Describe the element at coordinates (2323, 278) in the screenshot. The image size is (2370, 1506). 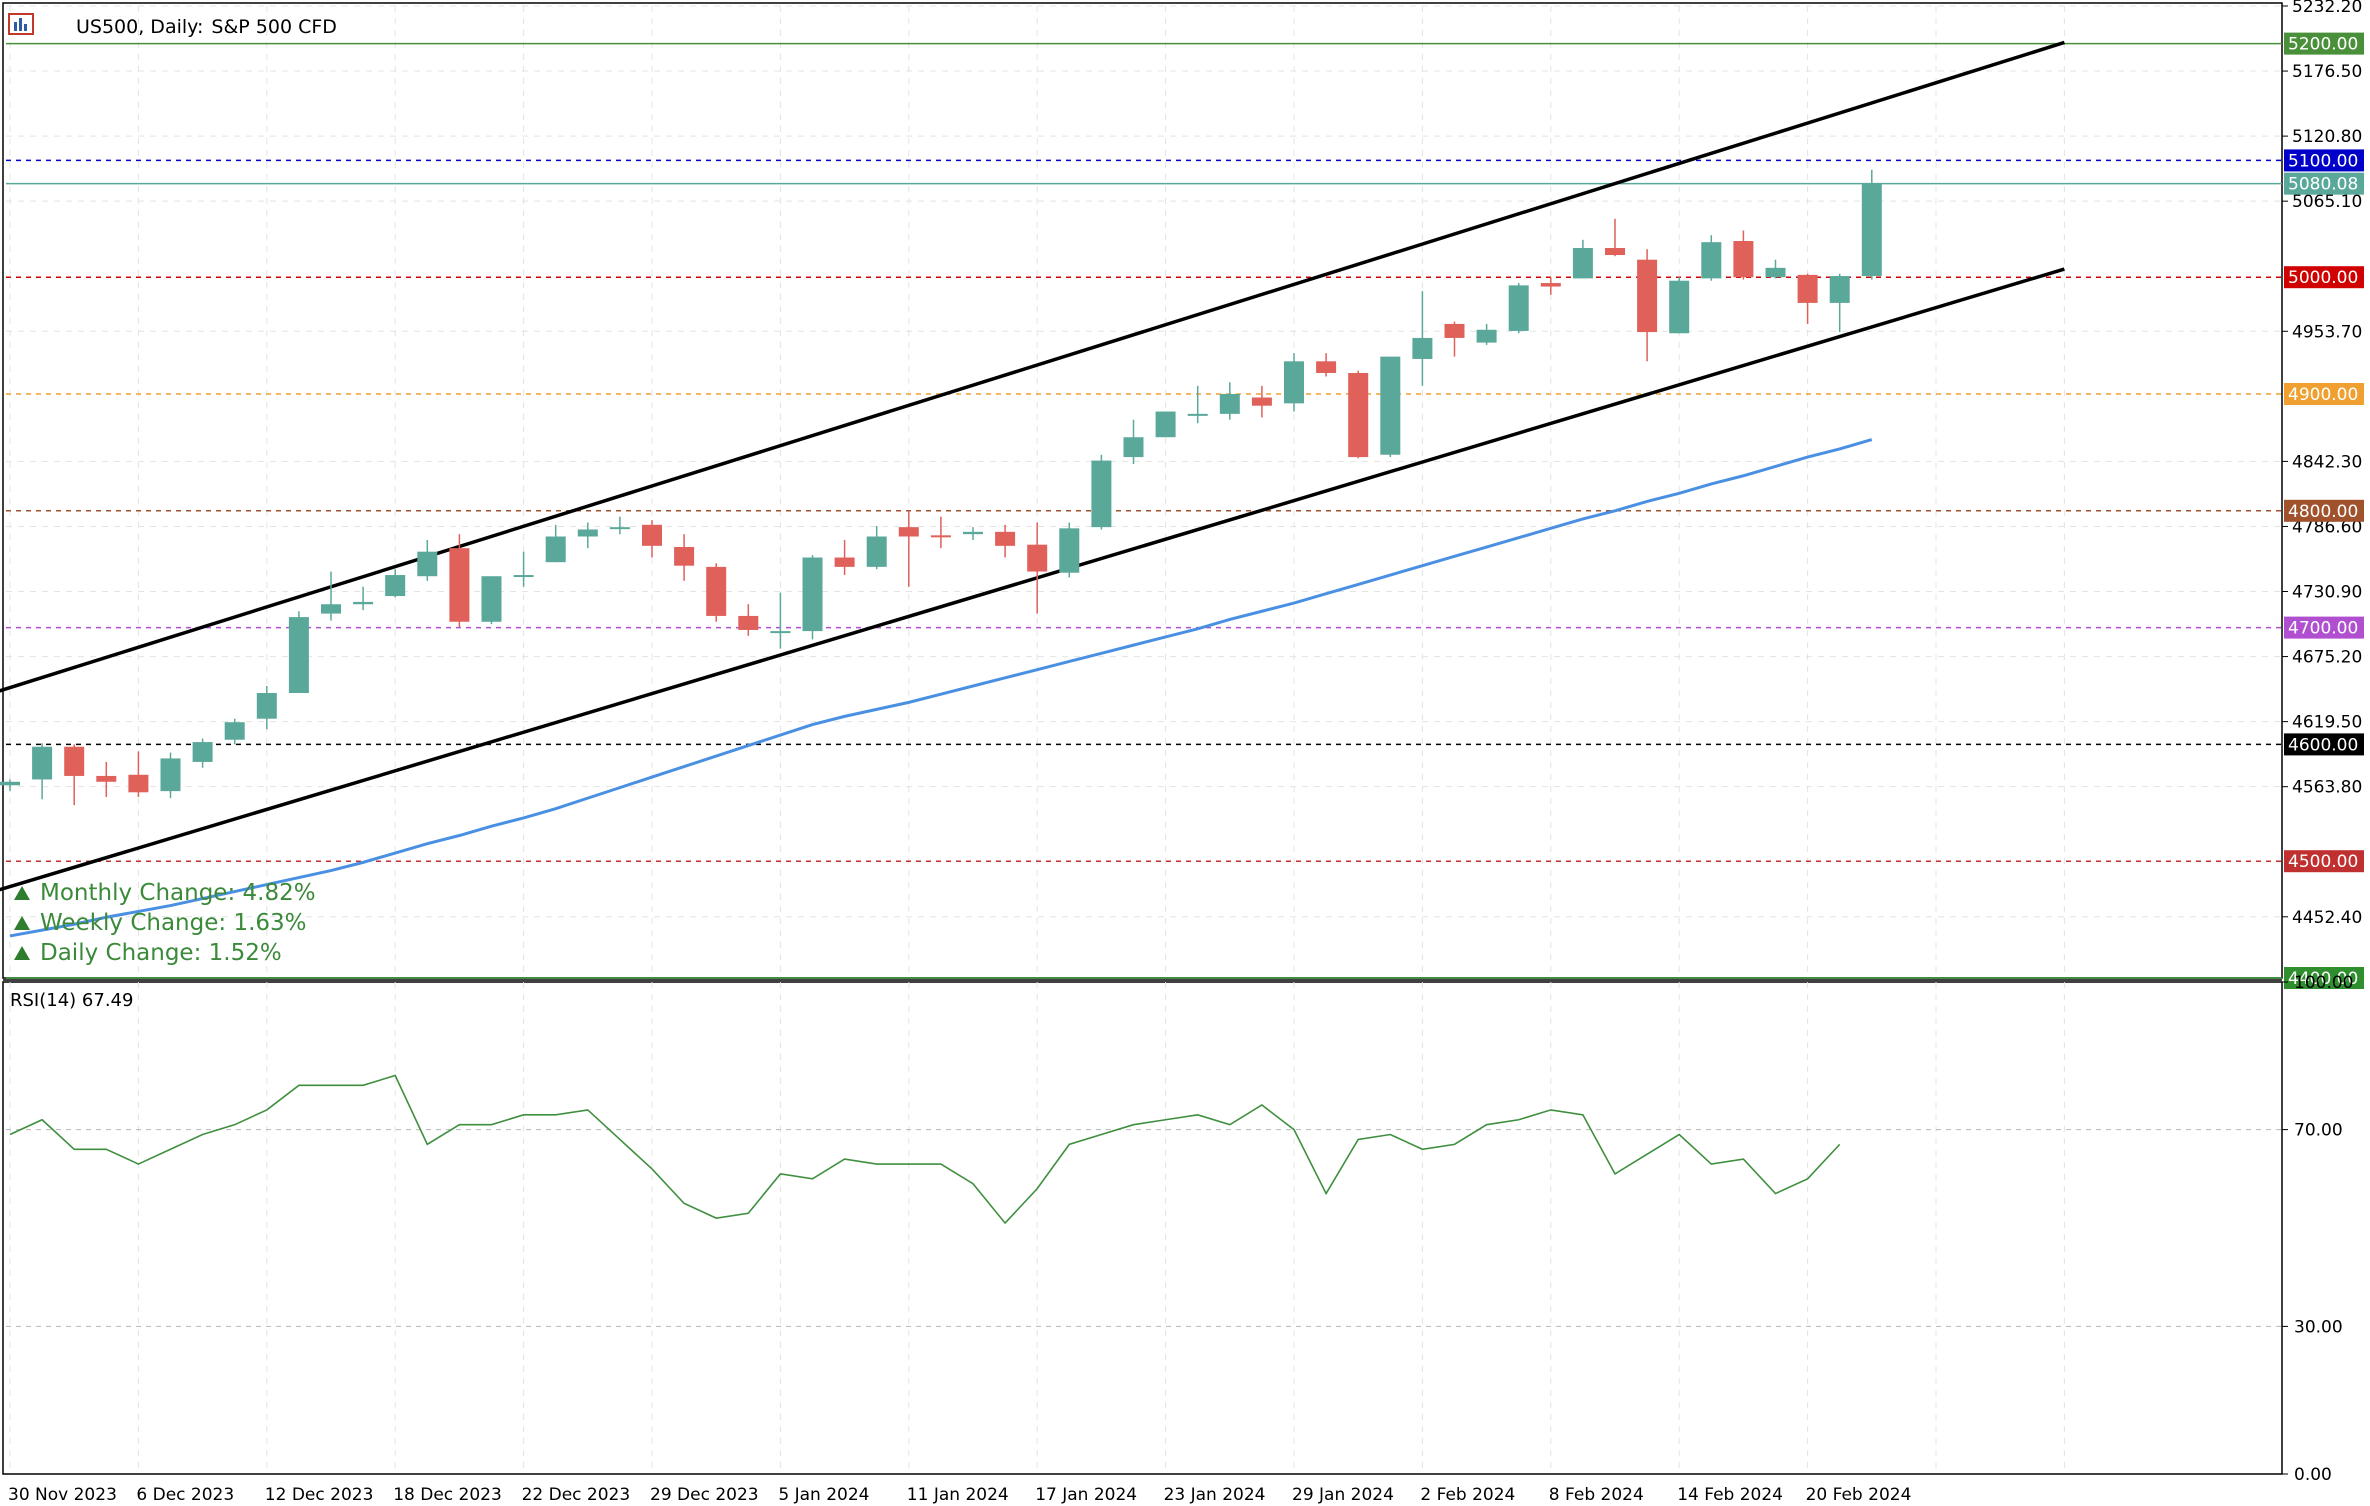
I see `level-tag-label: 5000.00` at that location.